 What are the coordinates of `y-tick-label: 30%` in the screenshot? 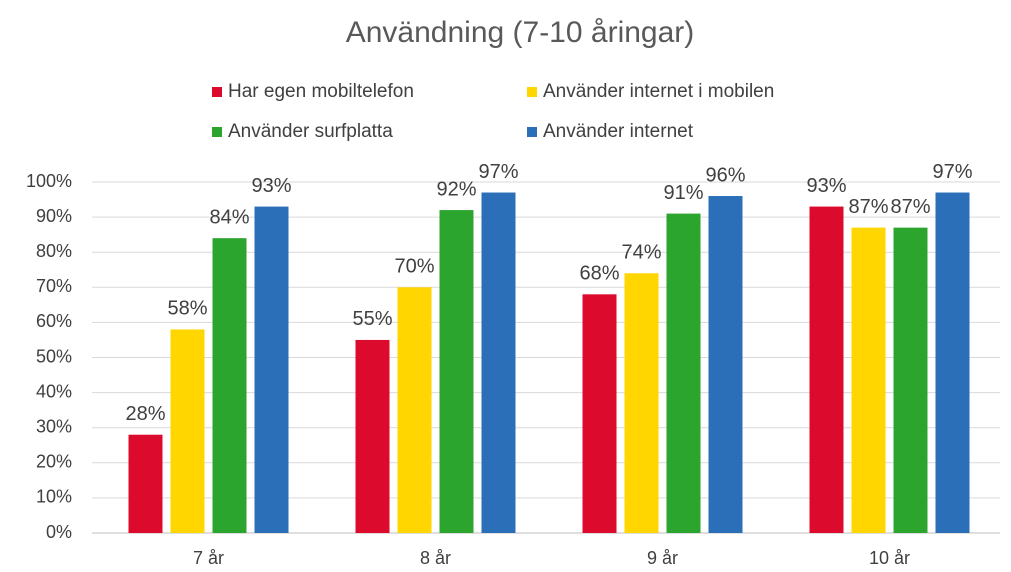 It's located at (54, 426).